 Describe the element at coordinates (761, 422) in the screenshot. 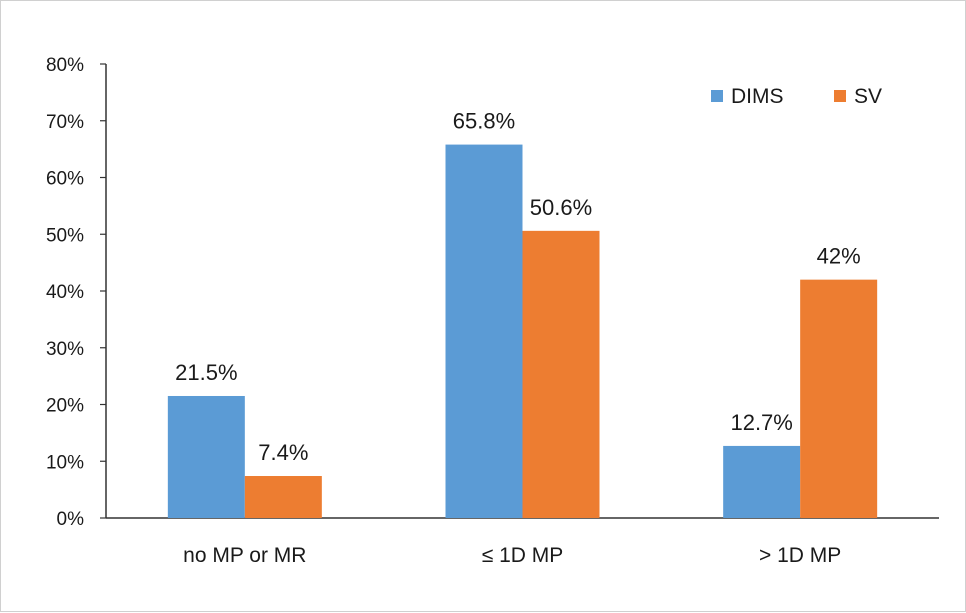

I see `data-label-dims-2: 12.7%` at that location.